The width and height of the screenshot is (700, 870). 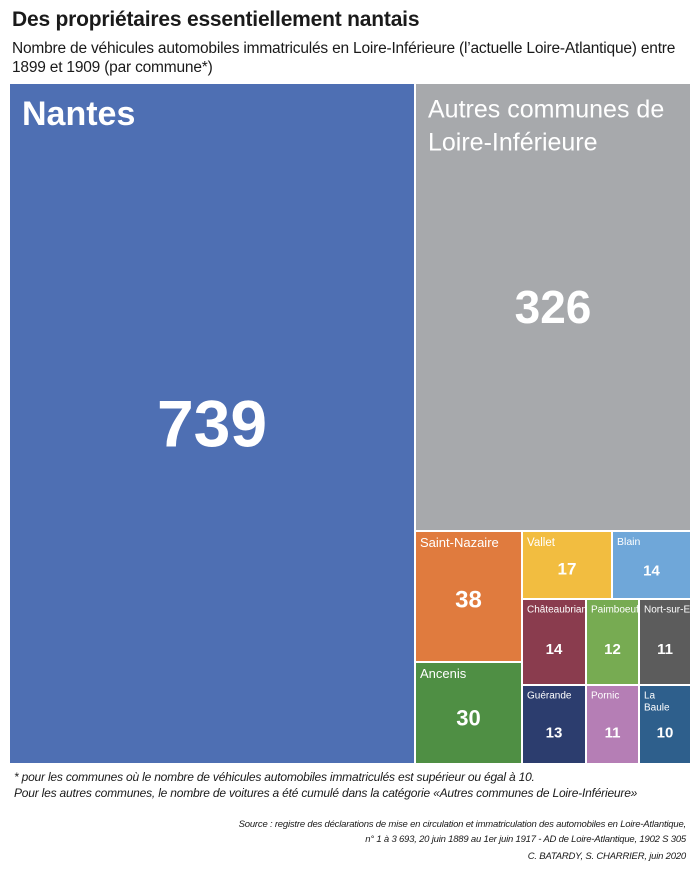 What do you see at coordinates (558, 610) in the screenshot?
I see `label-chateaubriant: Châteaubriant` at bounding box center [558, 610].